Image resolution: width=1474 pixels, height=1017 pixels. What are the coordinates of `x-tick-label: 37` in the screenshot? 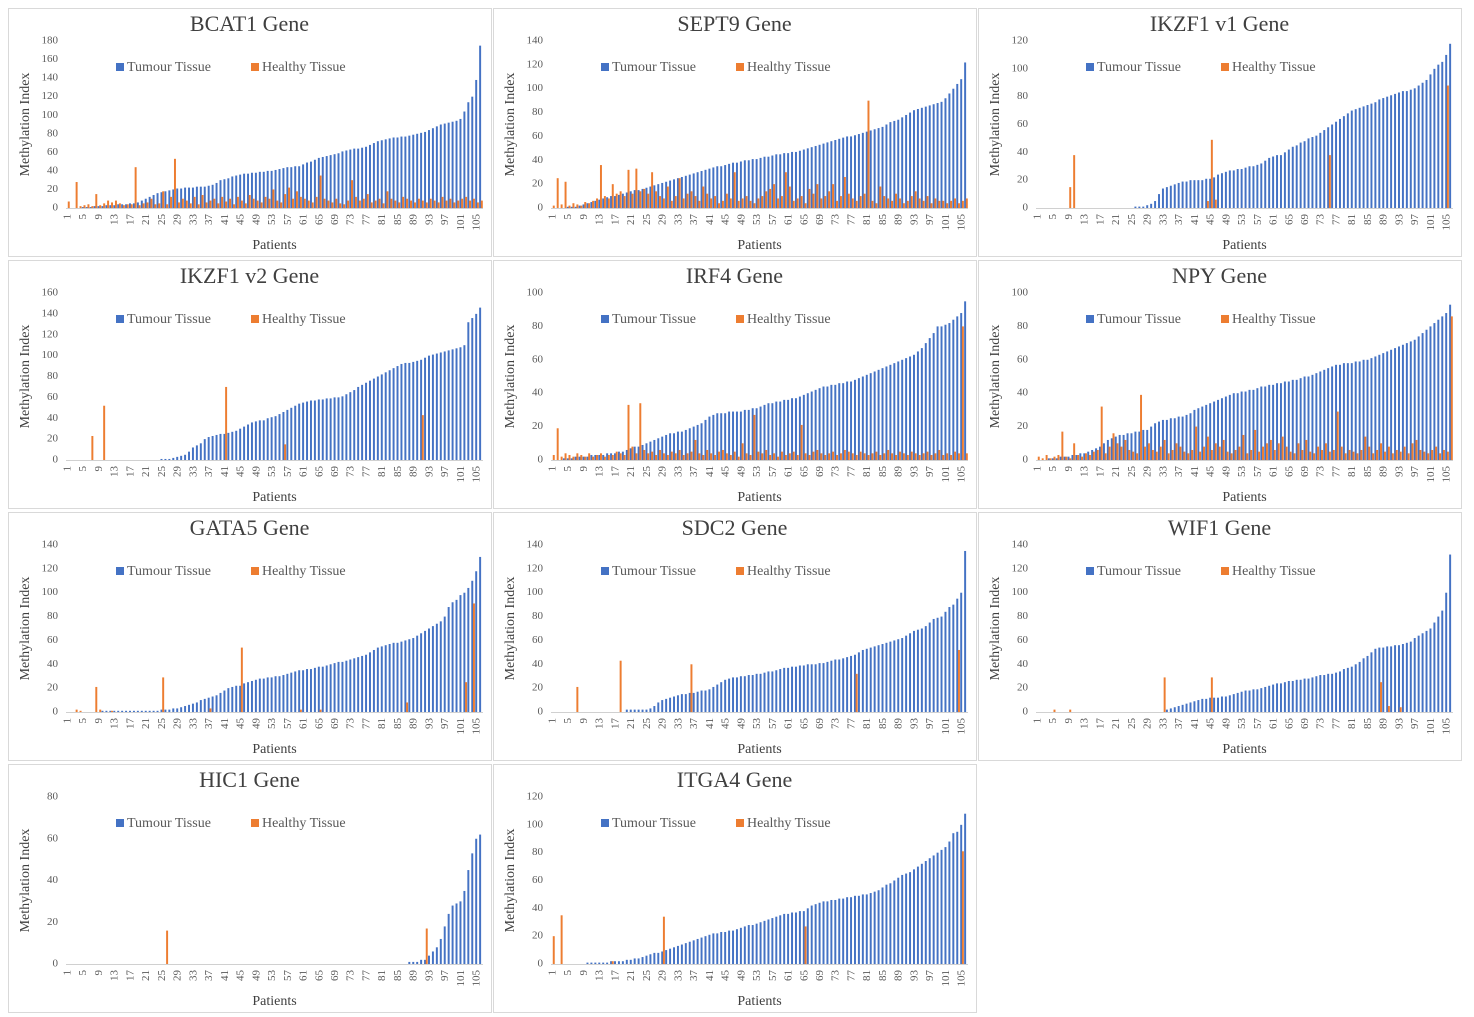 It's located at (694, 976).